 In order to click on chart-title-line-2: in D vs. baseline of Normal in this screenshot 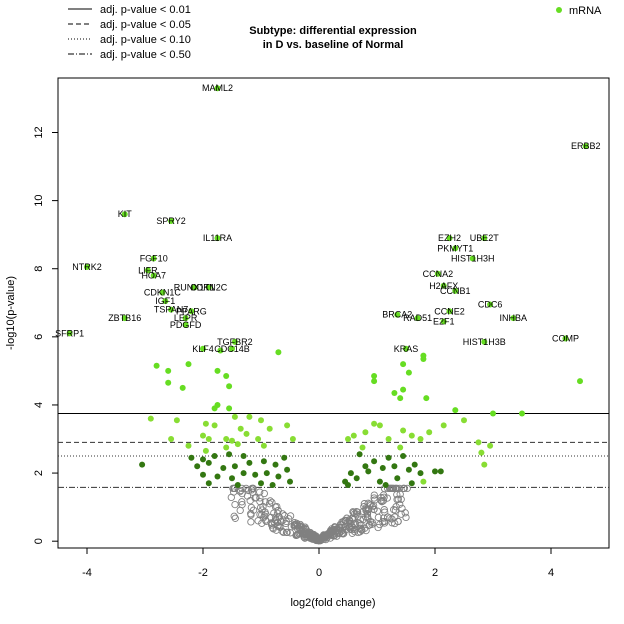, I will do `click(333, 45)`.